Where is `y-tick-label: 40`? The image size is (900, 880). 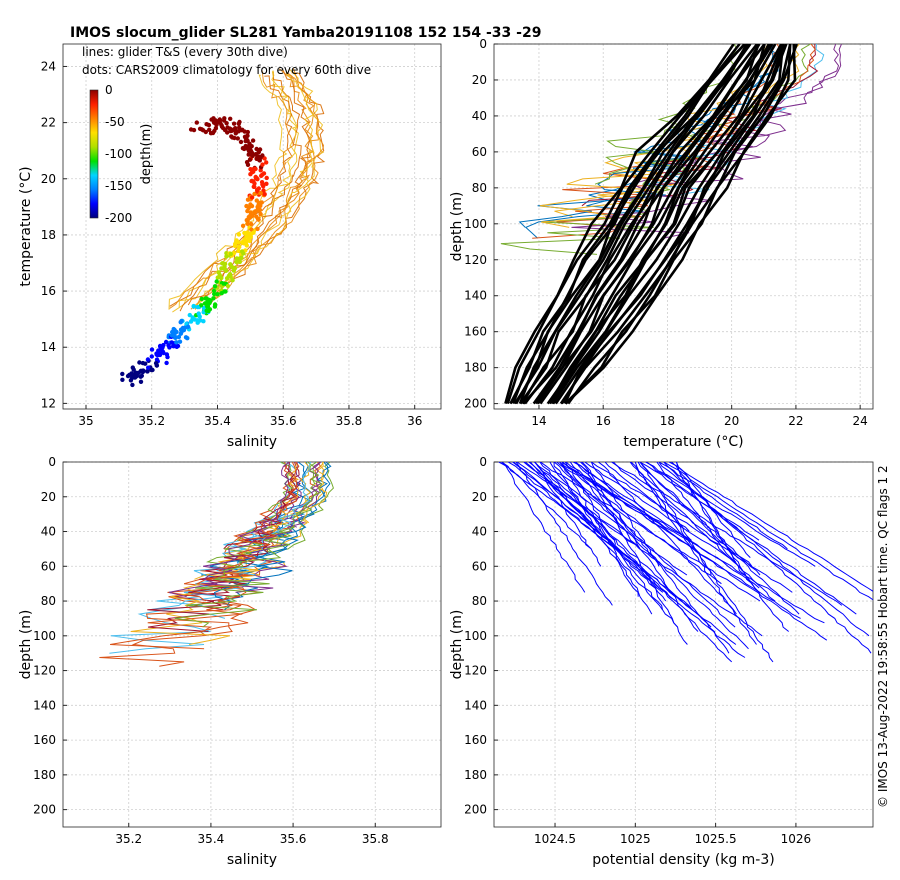
y-tick-label: 40 is located at coordinates (479, 116).